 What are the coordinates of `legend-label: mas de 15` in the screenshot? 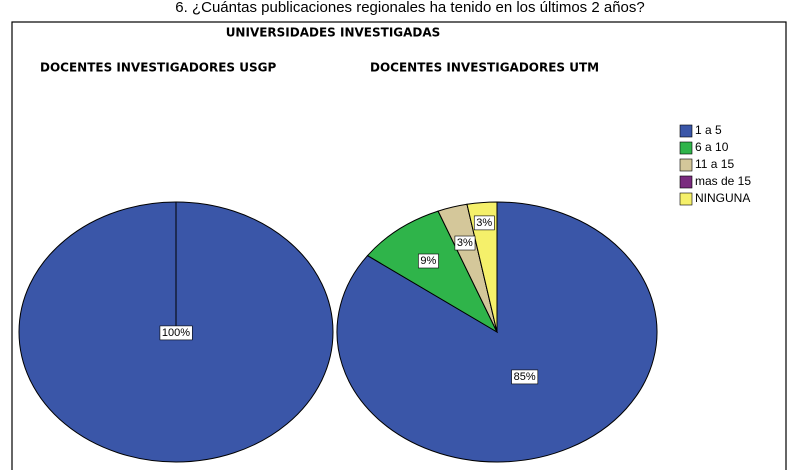 It's located at (723, 181).